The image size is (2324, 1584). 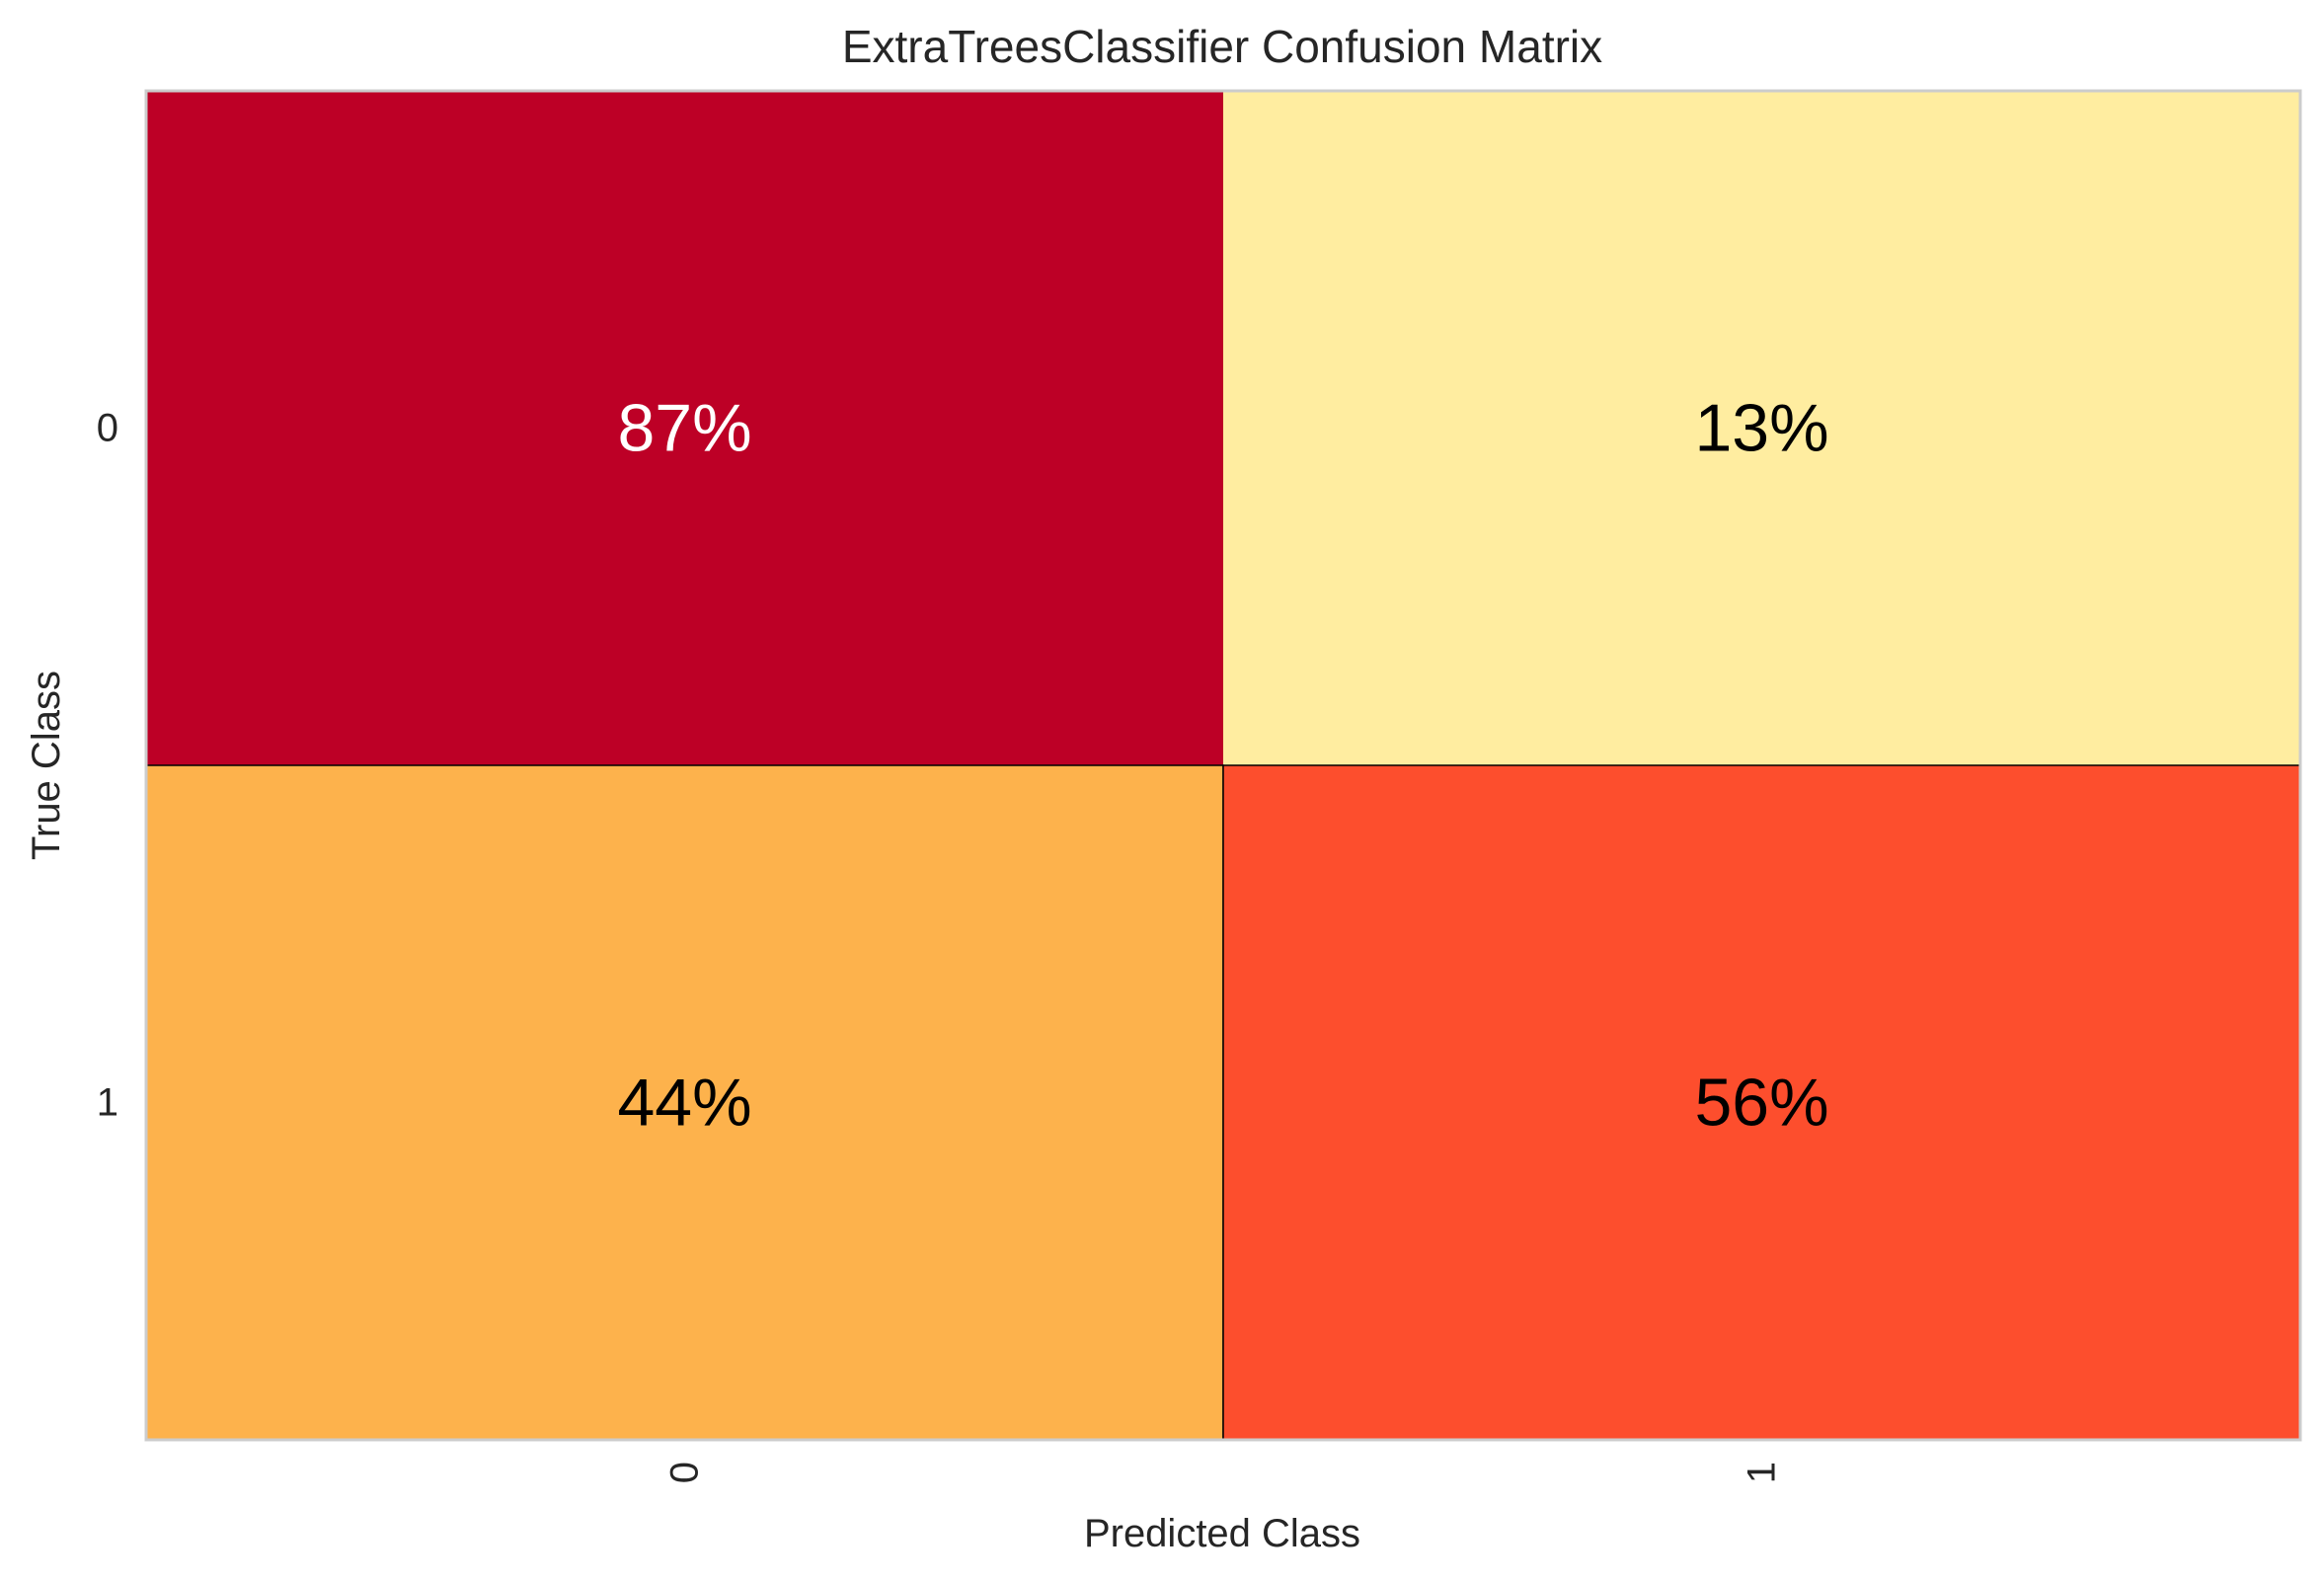 What do you see at coordinates (107, 1103) in the screenshot?
I see `y-tick-label-1: 1` at bounding box center [107, 1103].